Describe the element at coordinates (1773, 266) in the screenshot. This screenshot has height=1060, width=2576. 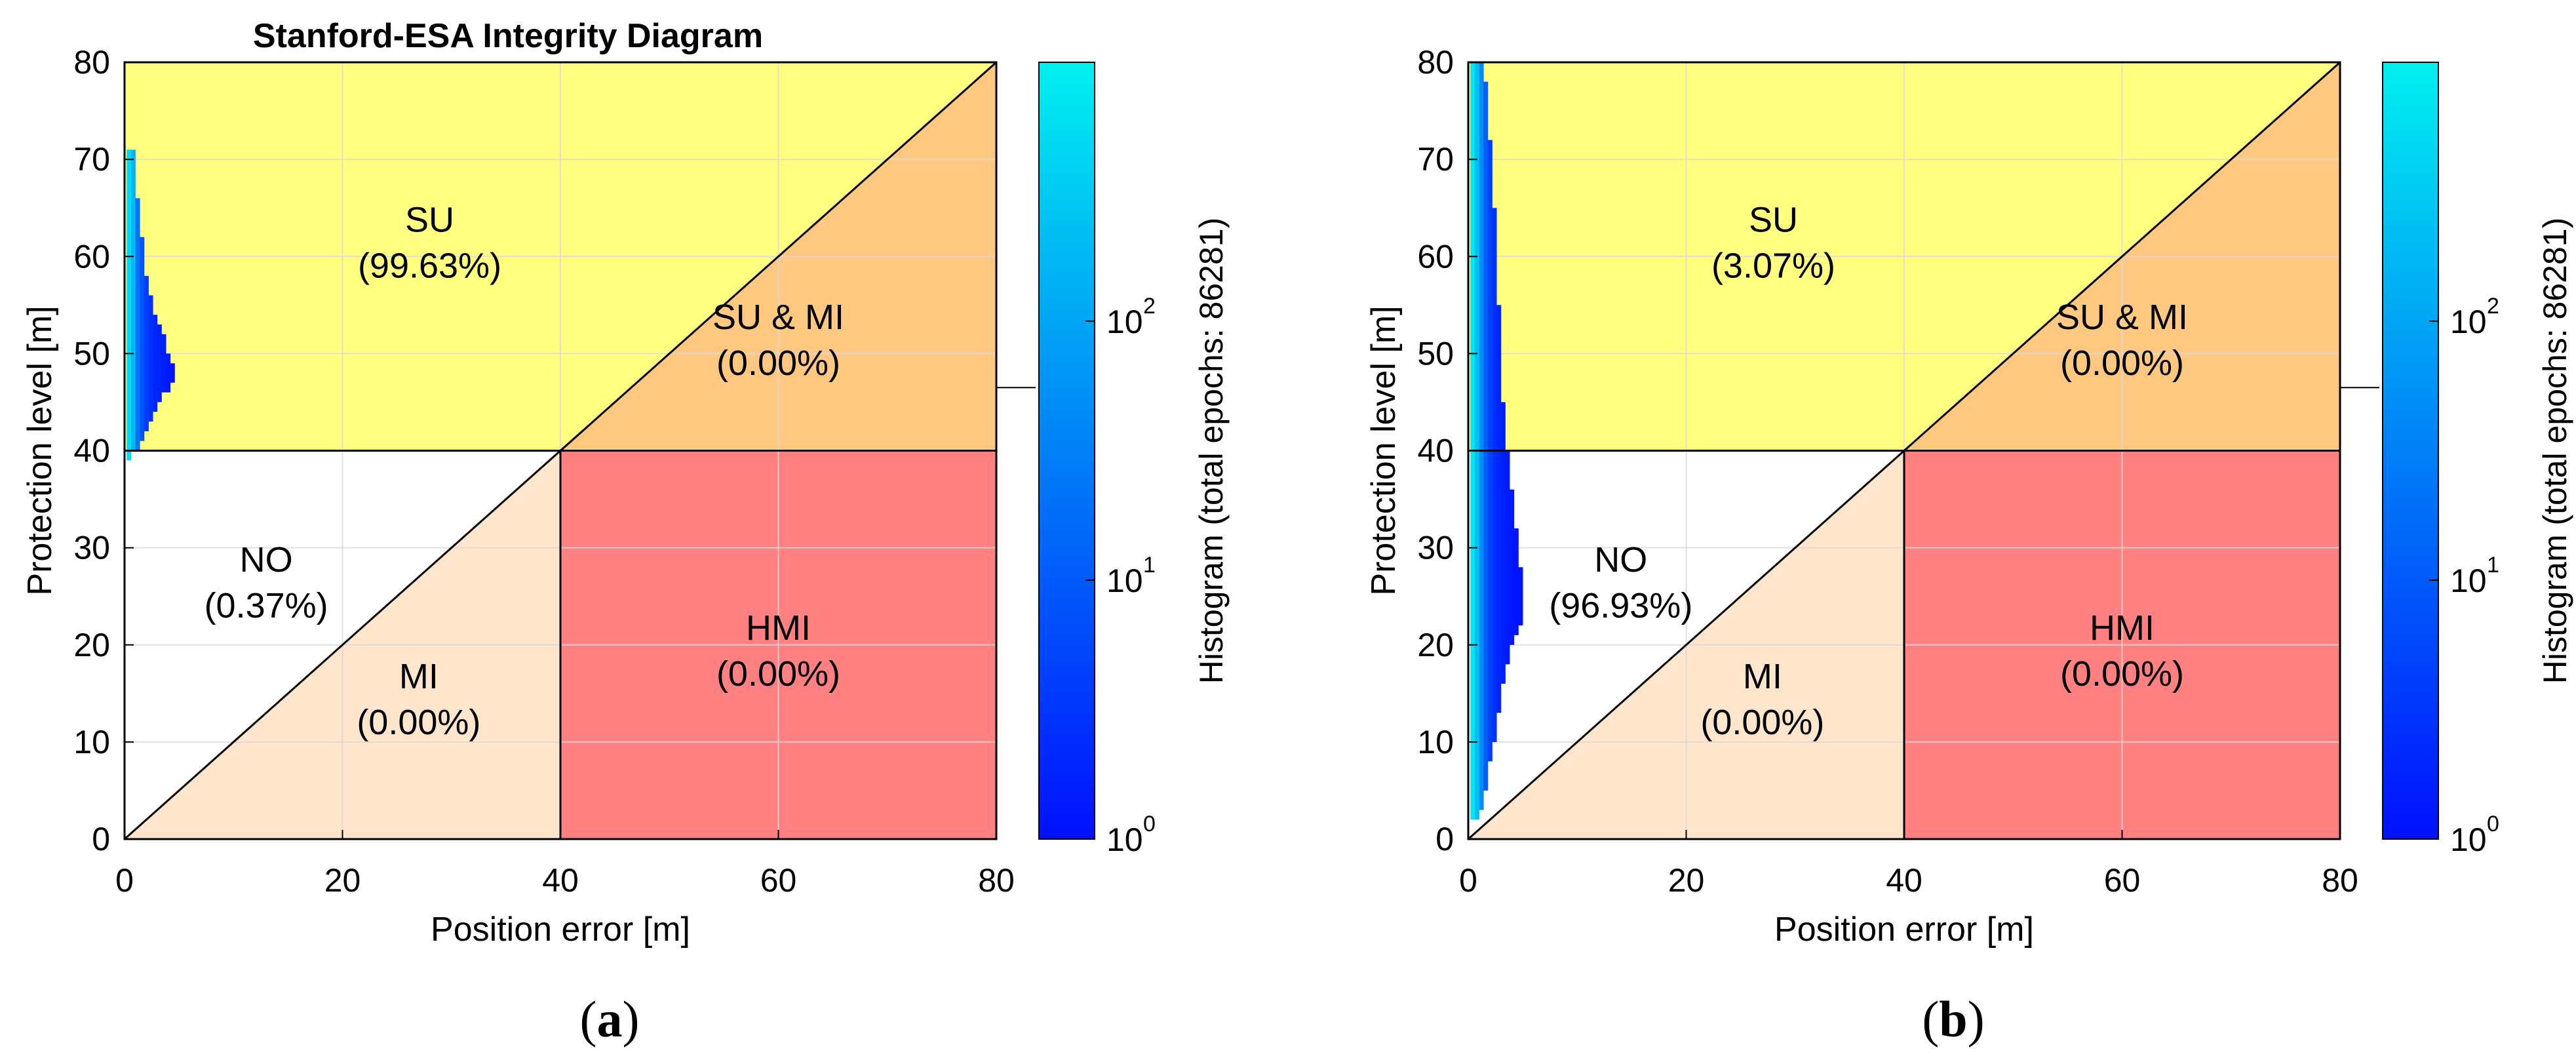
I see `region-label-percent: (3.07%)` at that location.